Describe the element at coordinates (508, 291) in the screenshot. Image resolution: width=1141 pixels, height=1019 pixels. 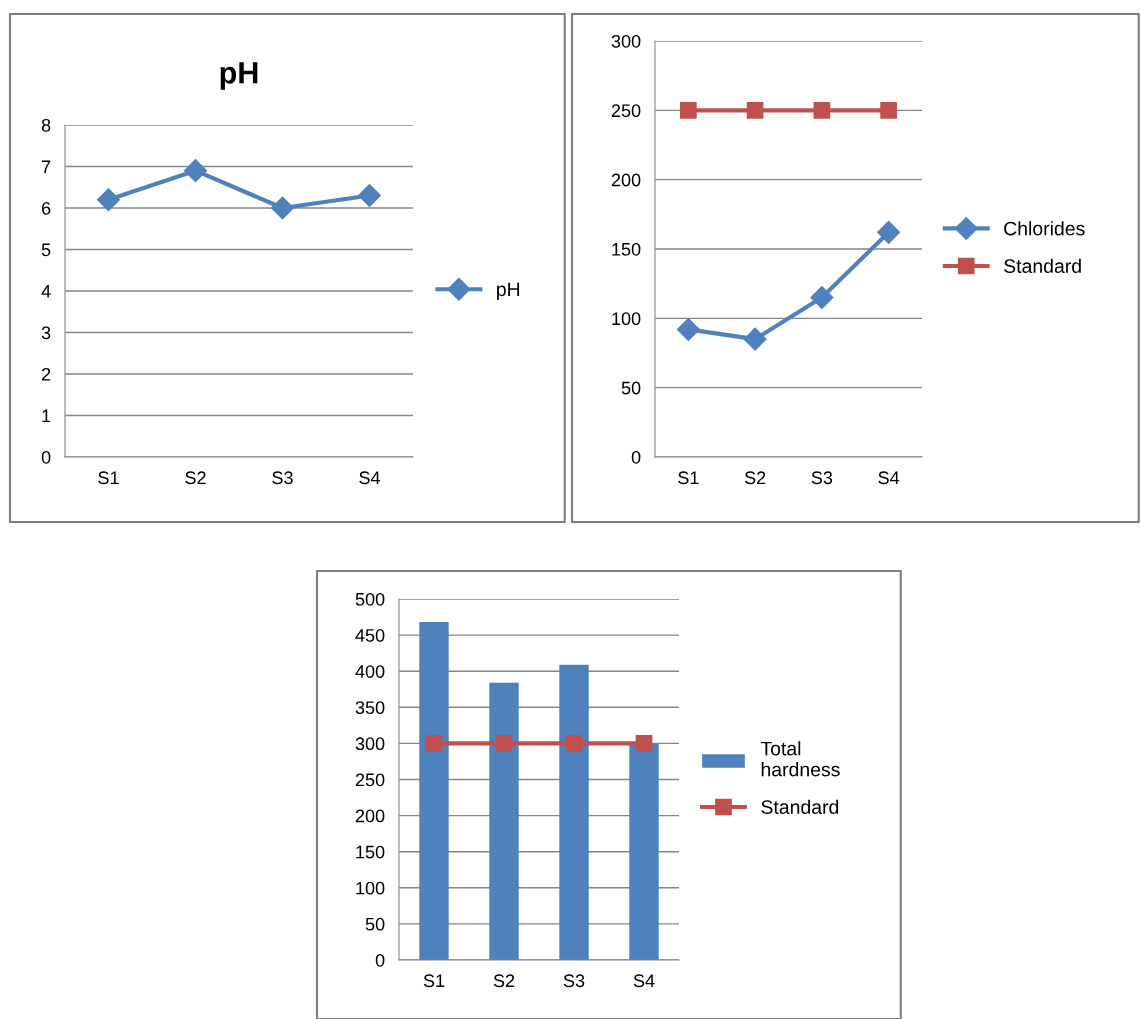
I see `legend-label: pH` at that location.